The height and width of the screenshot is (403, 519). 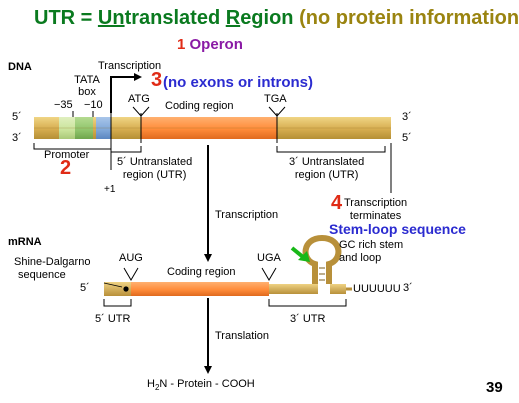 What do you see at coordinates (216, 44) in the screenshot?
I see `step1-text: Operon` at bounding box center [216, 44].